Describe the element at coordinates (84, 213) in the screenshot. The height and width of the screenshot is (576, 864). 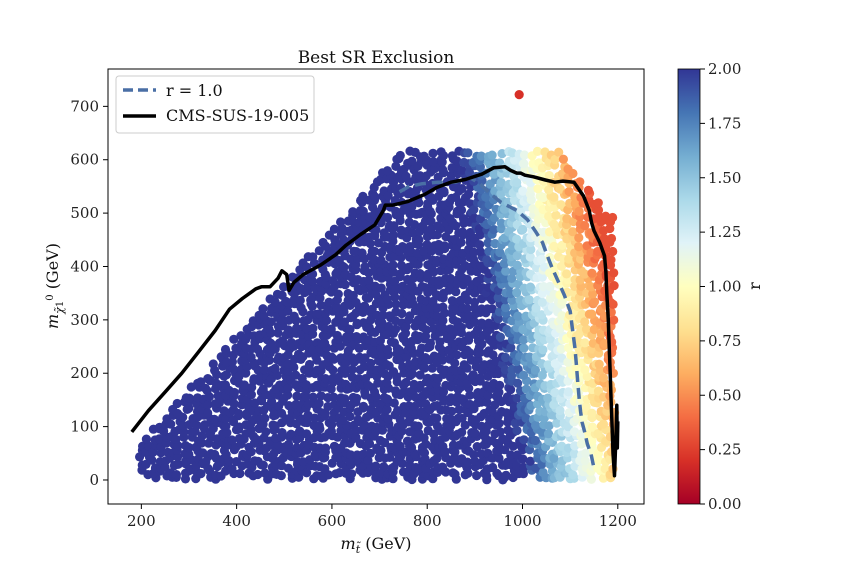
I see `y-tick-label: 500` at that location.